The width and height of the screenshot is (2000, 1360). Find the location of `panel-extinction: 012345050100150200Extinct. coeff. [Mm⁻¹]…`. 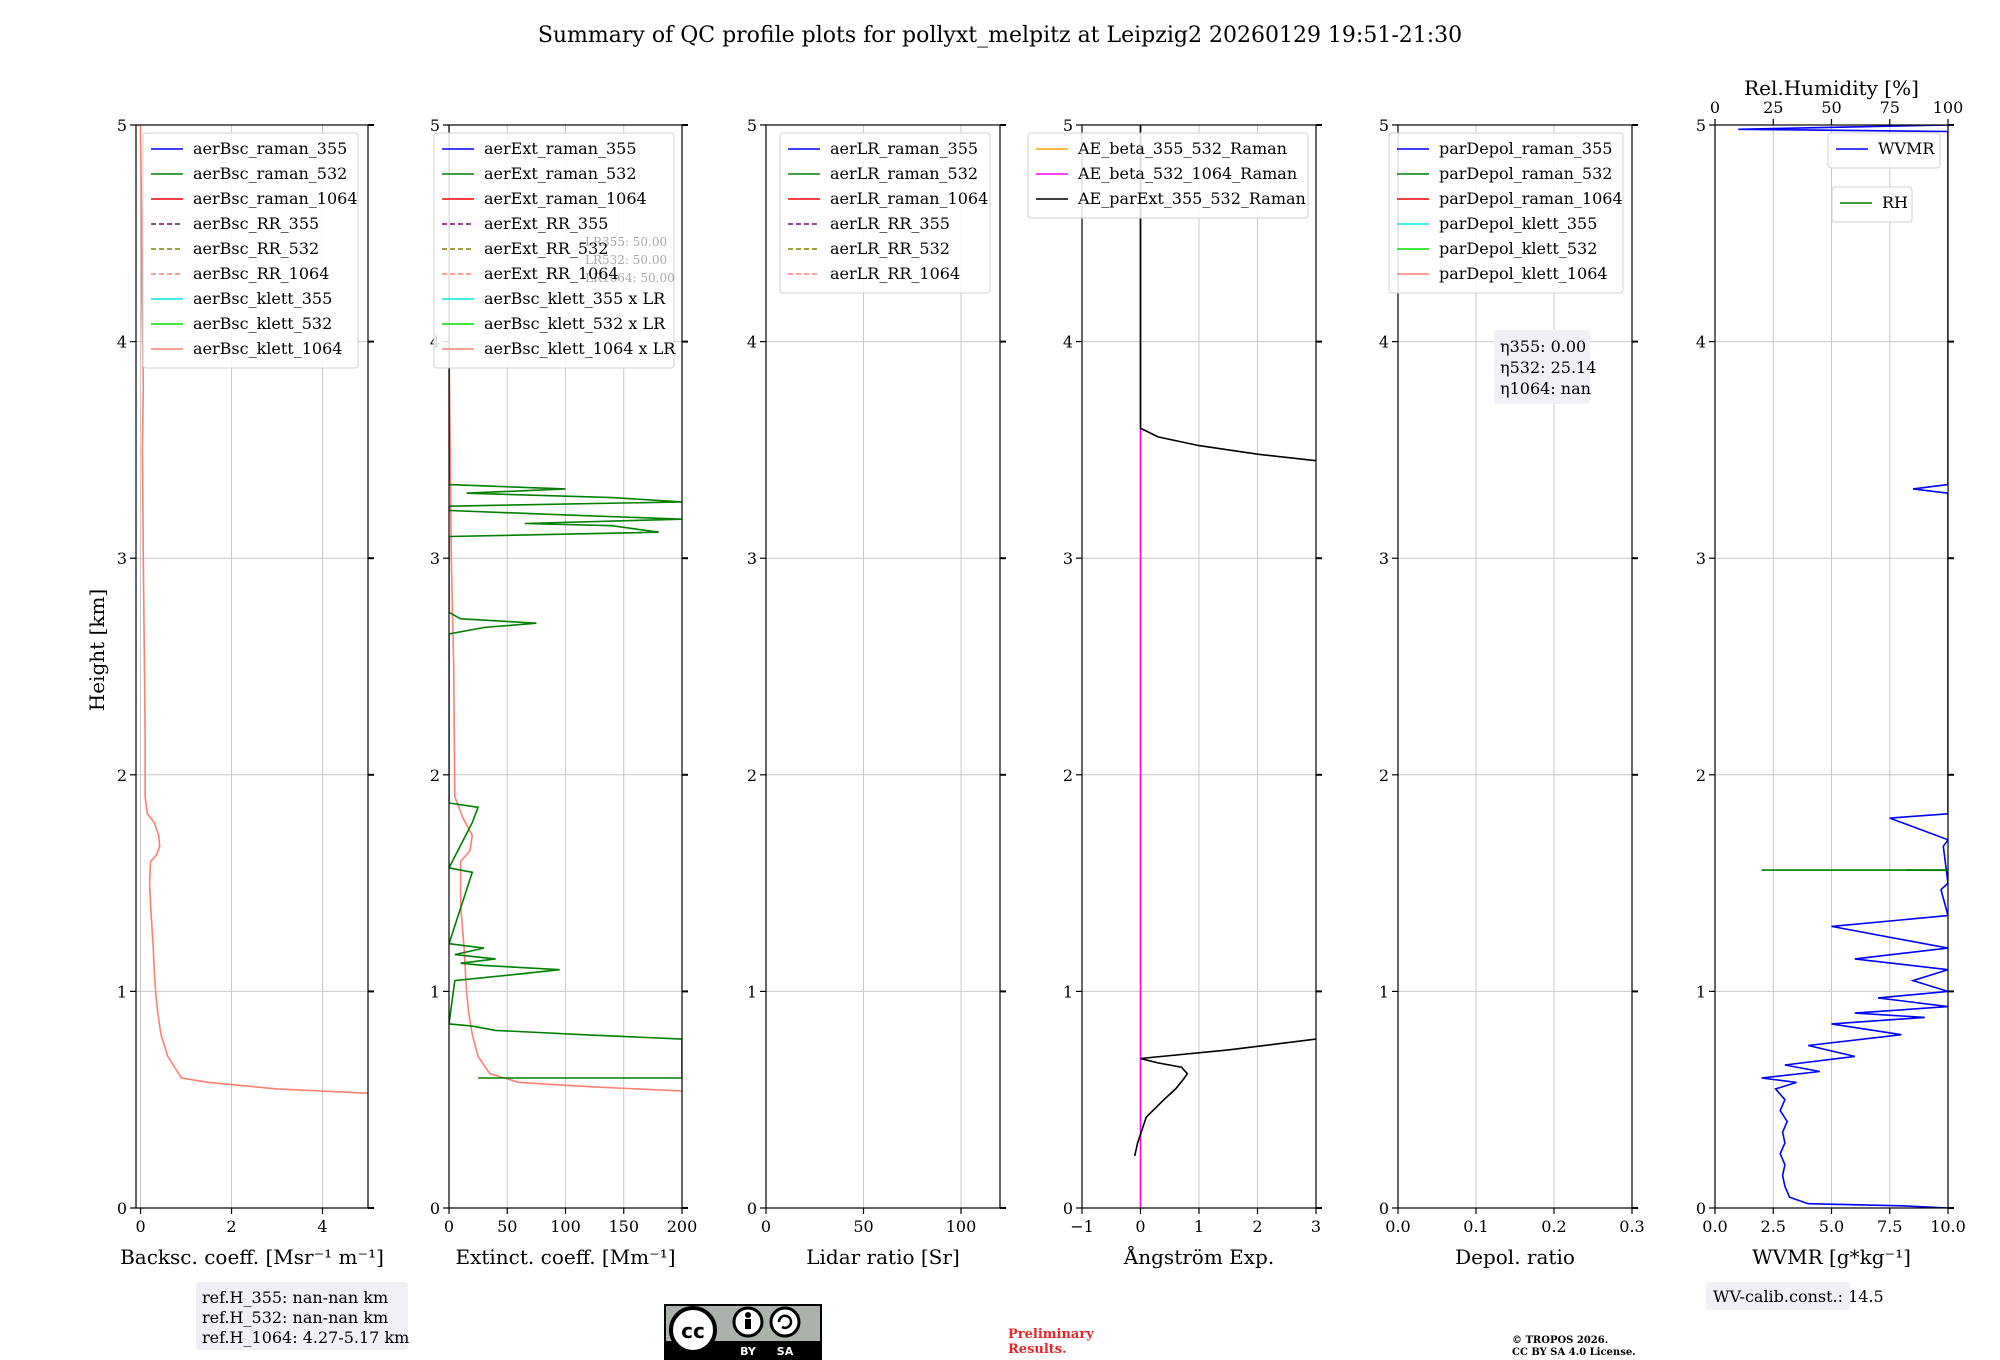

panel-extinction: 012345050100150200Extinct. coeff. [Mm⁻¹]… is located at coordinates (563, 692).